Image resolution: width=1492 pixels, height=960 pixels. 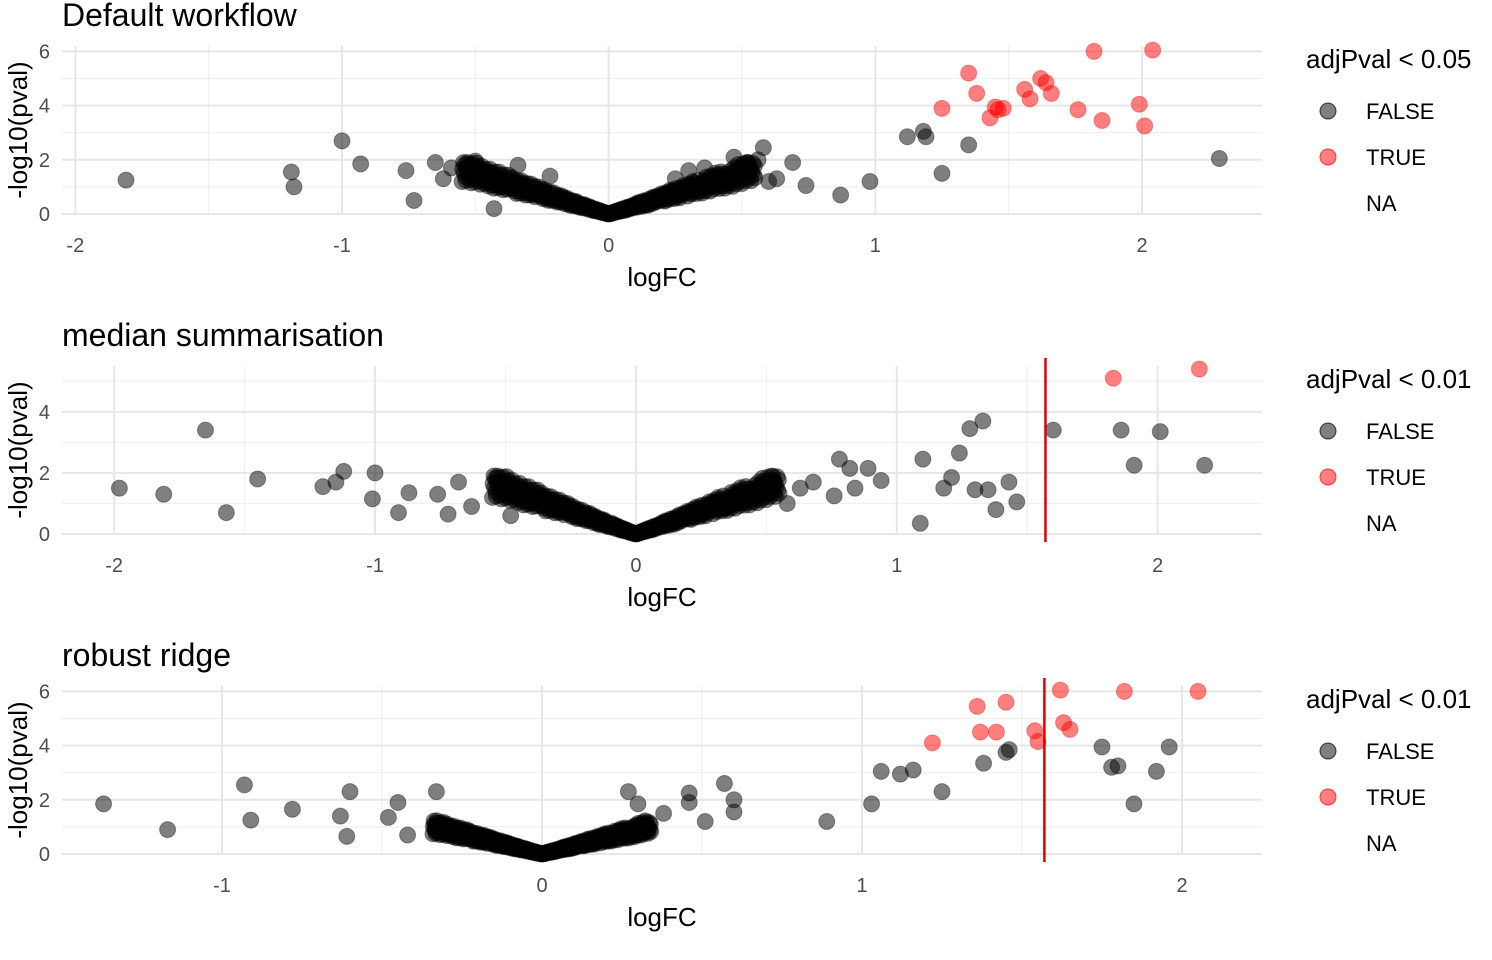 What do you see at coordinates (1389, 130) in the screenshot?
I see `legend: adjPval < 0.05 FALSE TRUE NA` at bounding box center [1389, 130].